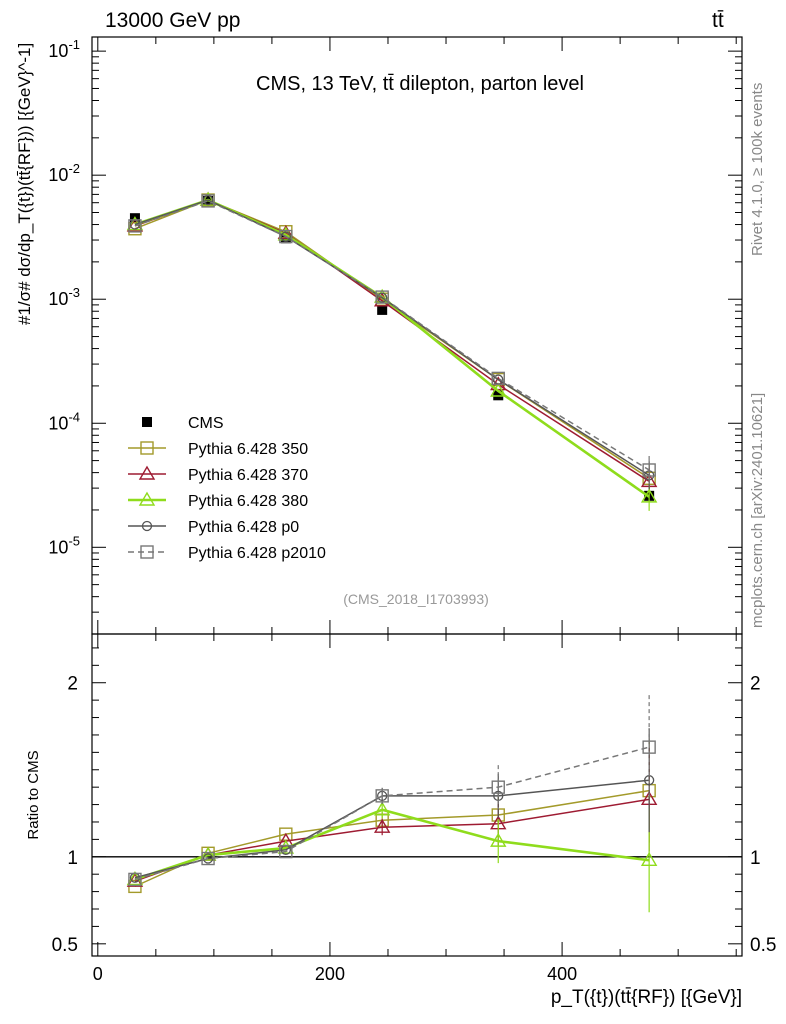  What do you see at coordinates (64, 173) in the screenshot?
I see `y-tick-label: 10⁻²` at bounding box center [64, 173].